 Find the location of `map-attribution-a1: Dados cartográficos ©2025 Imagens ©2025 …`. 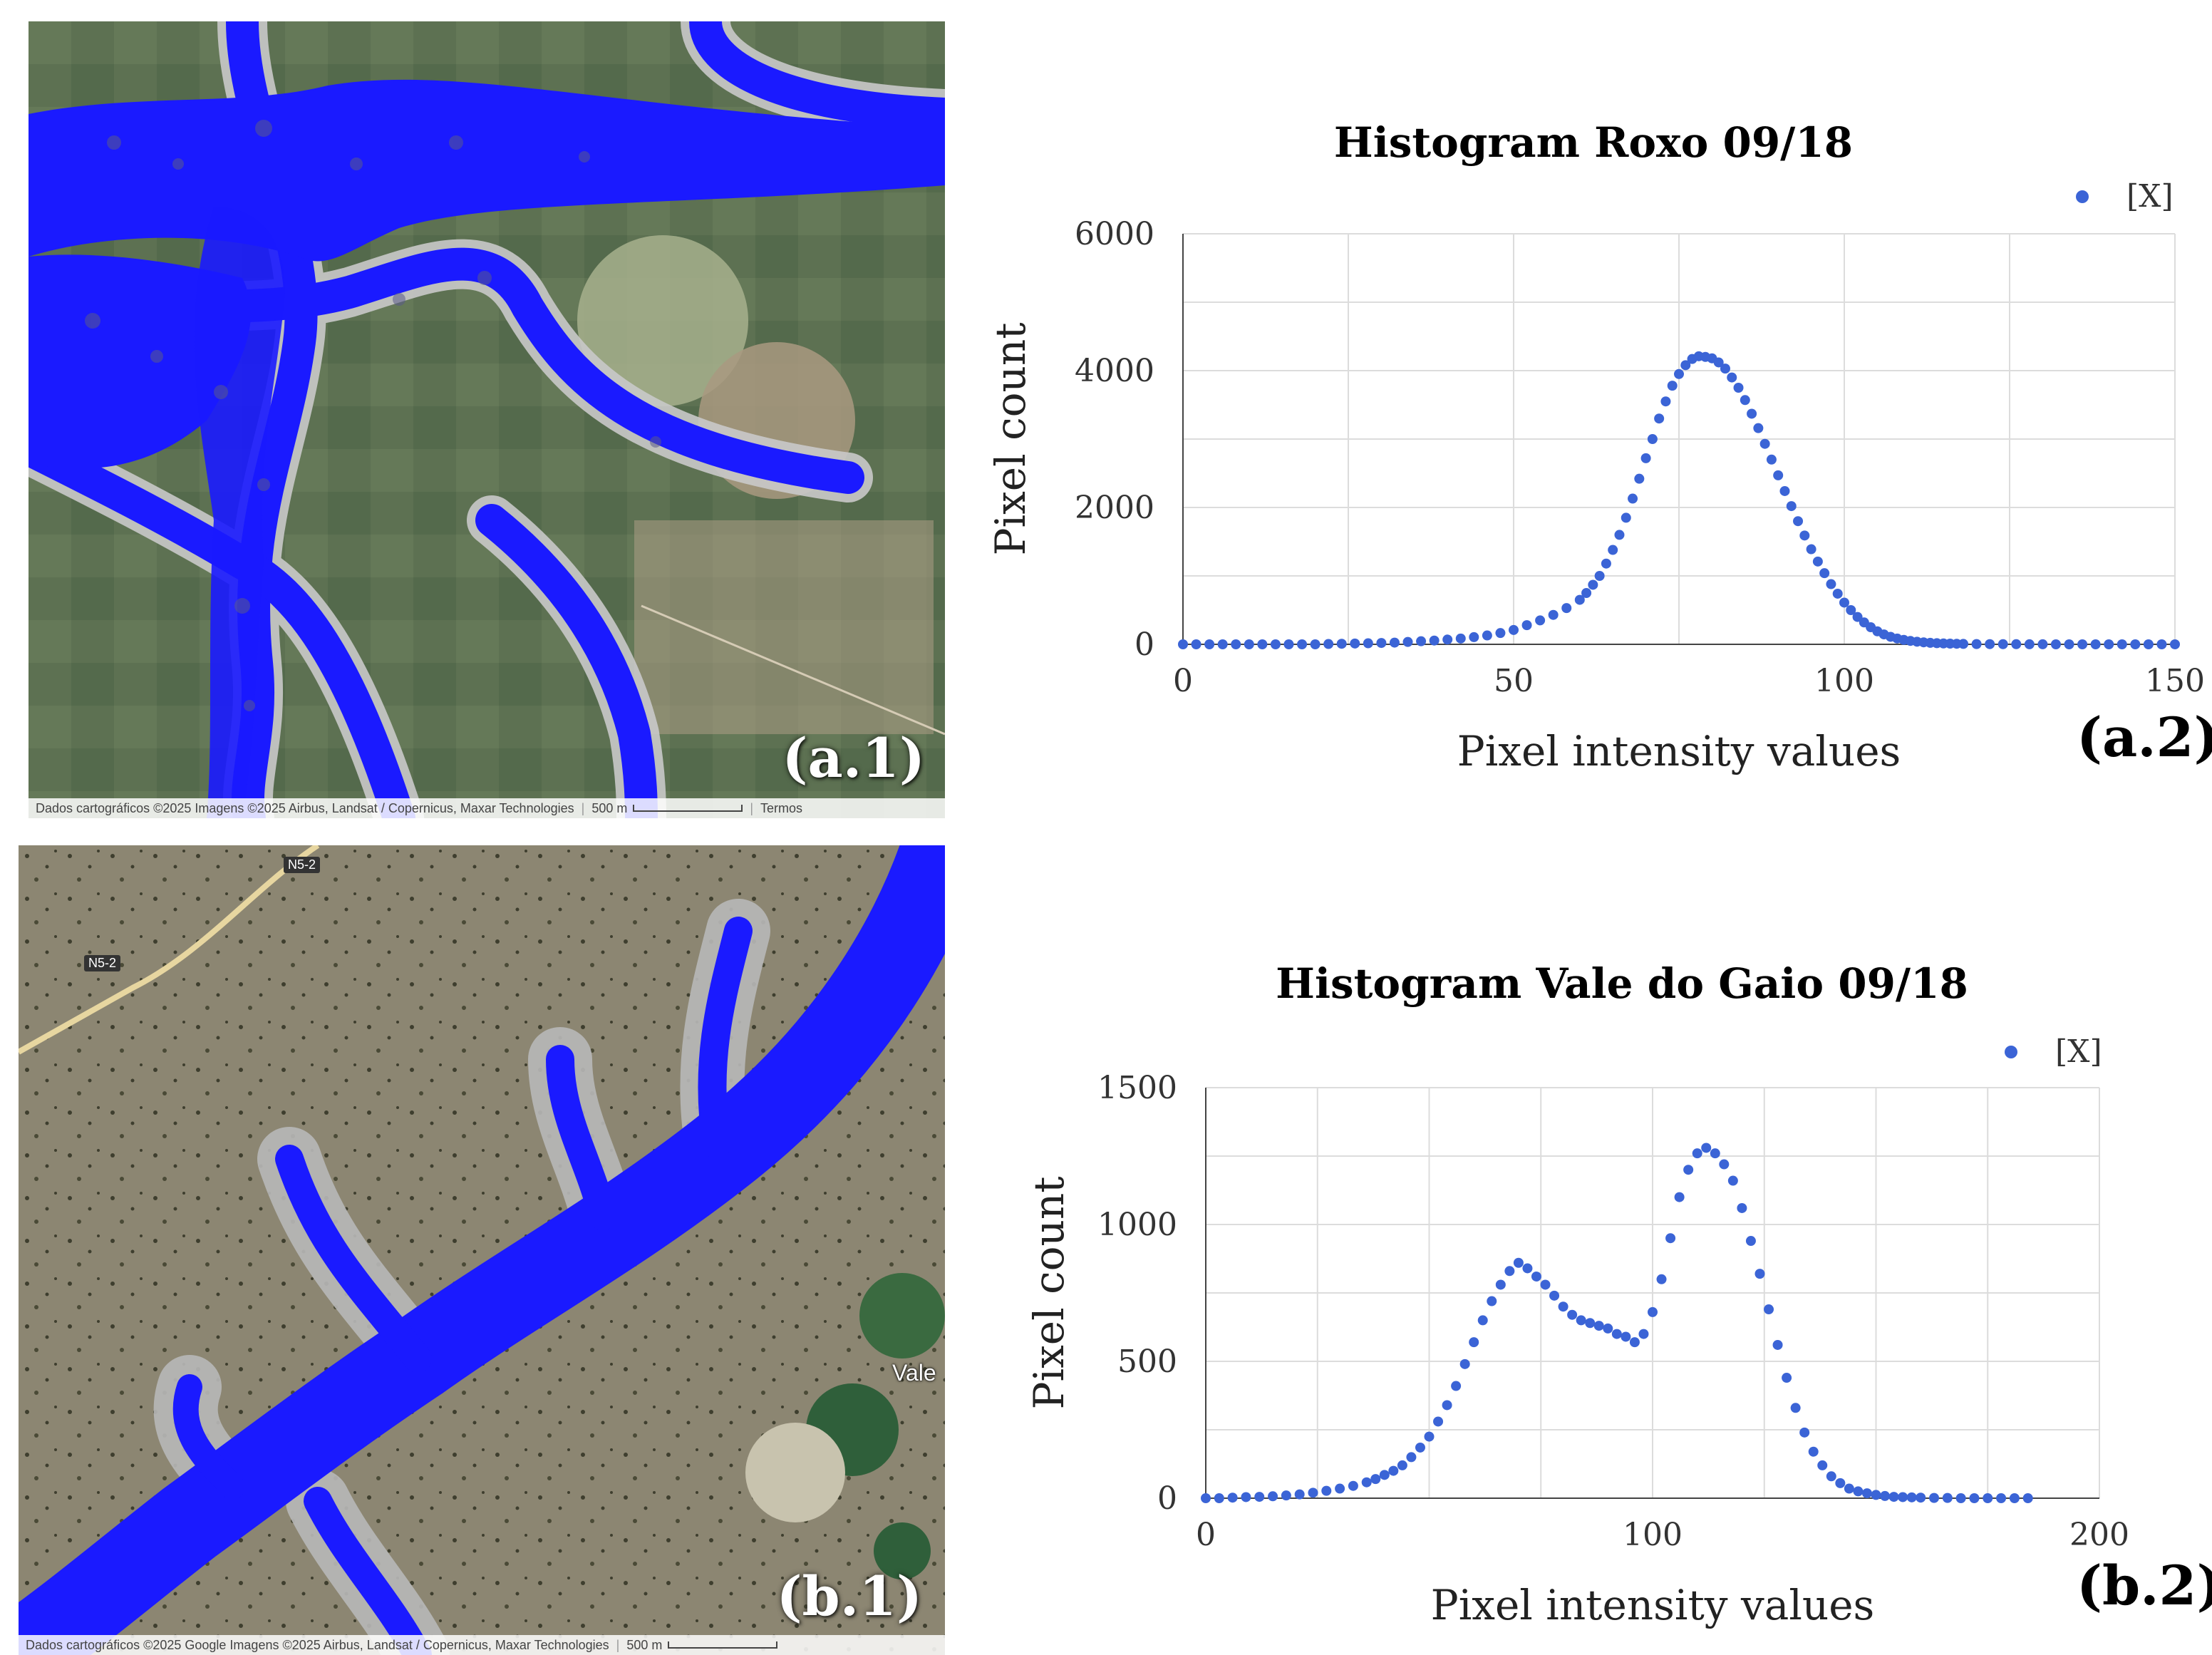

map-attribution-a1: Dados cartográficos ©2025 Imagens ©2025 … is located at coordinates (487, 808).